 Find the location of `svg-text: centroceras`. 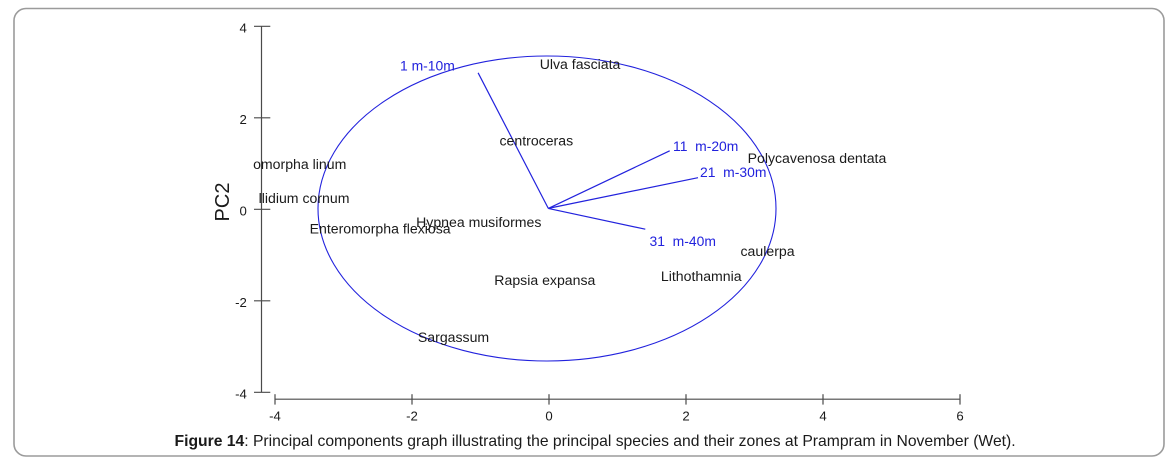

svg-text: centroceras is located at coordinates (537, 140).